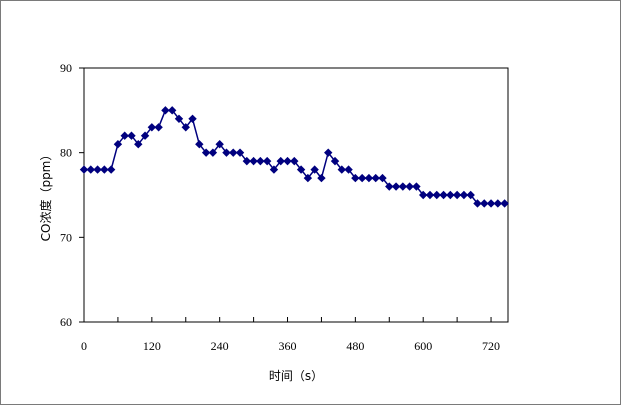 The width and height of the screenshot is (621, 405). I want to click on y-tick-label: 70, so click(66, 237).